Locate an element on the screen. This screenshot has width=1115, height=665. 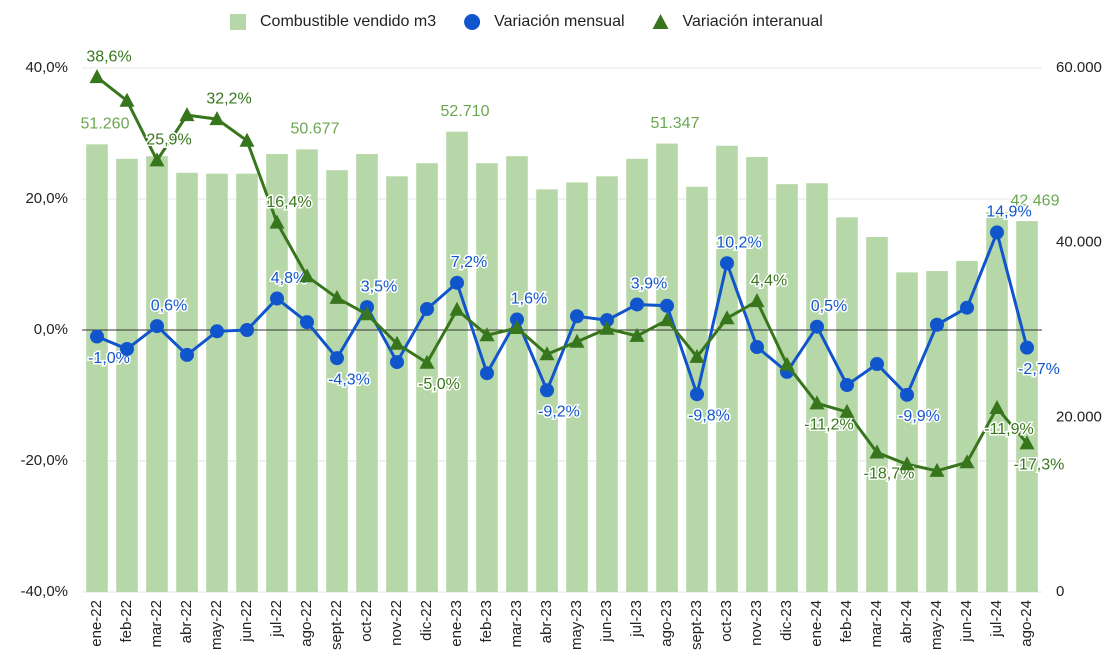
x-tick-label: sept-23 is located at coordinates (696, 625).